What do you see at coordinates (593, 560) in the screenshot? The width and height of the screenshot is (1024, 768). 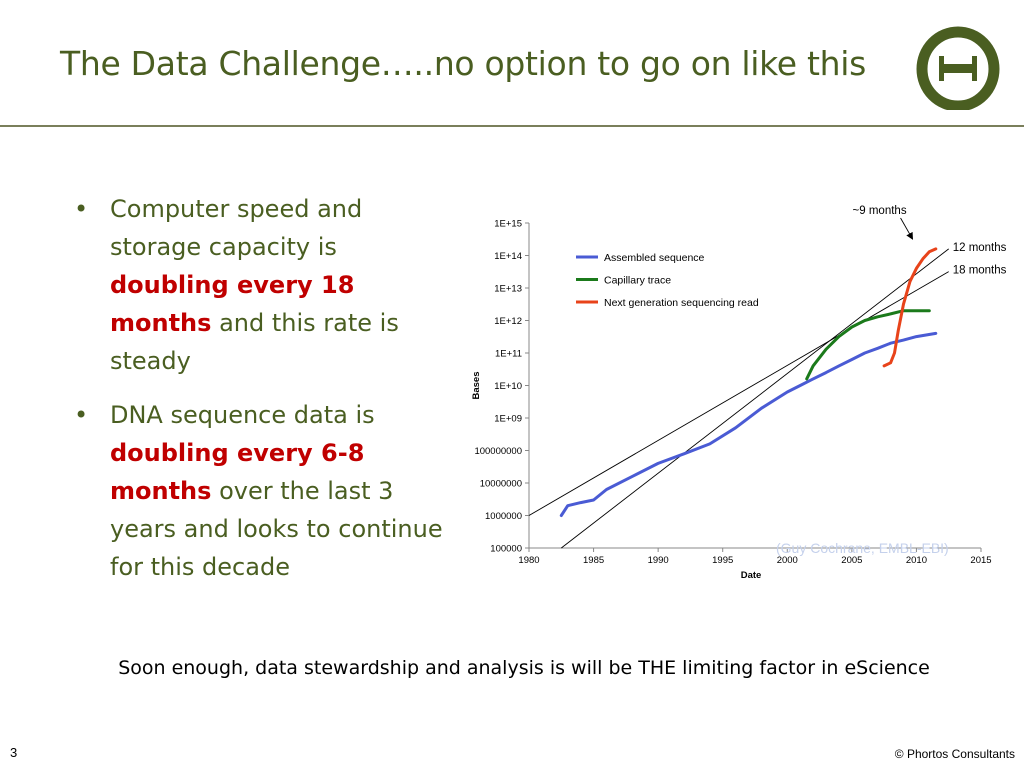 I see `x-tick-label: 1985` at bounding box center [593, 560].